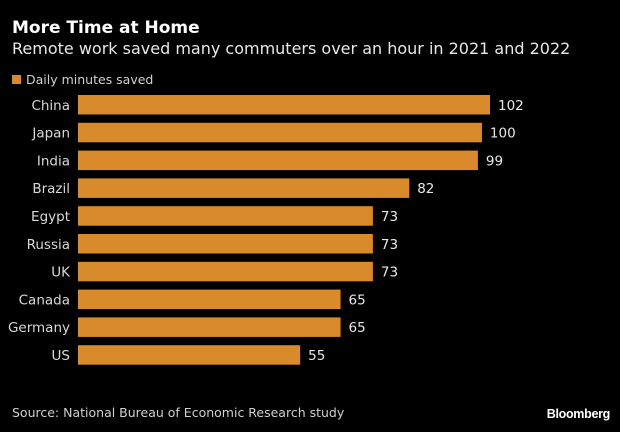  What do you see at coordinates (511, 106) in the screenshot?
I see `value-label: 102` at bounding box center [511, 106].